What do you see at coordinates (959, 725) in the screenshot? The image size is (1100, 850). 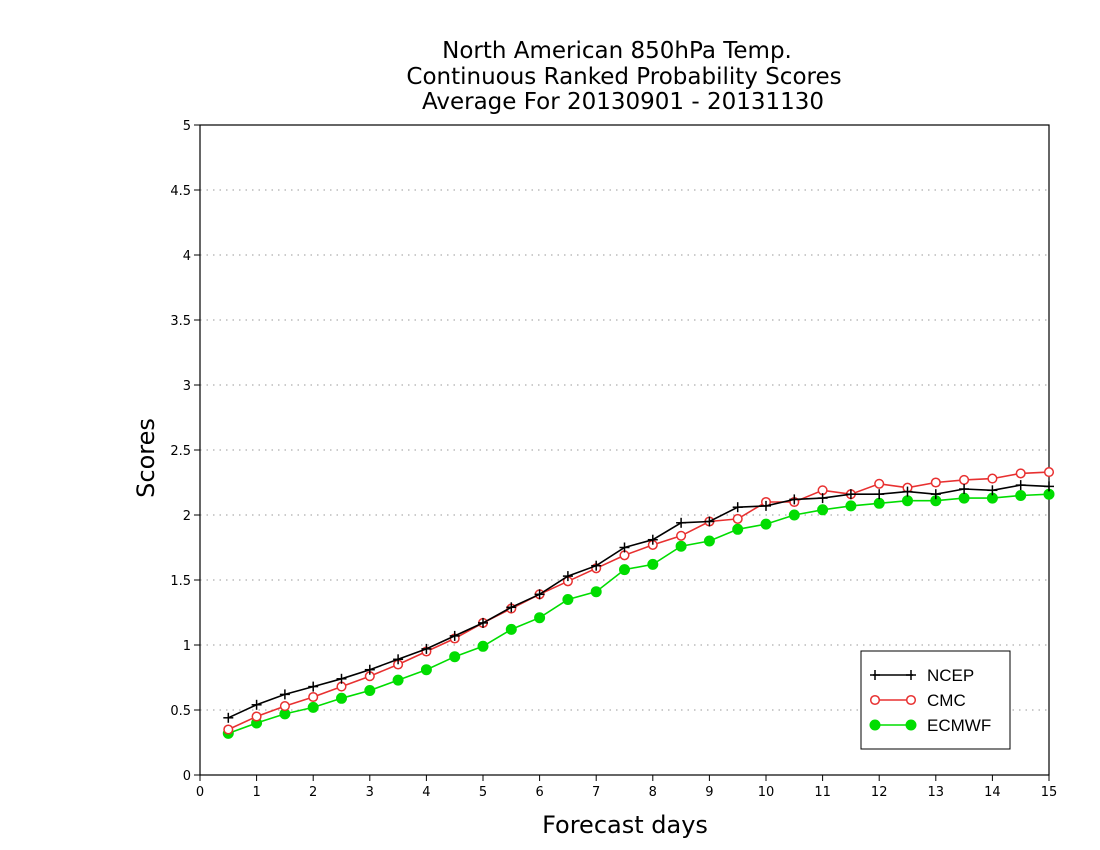 I see `legend-label-ecmwf: ECMWF` at bounding box center [959, 725].